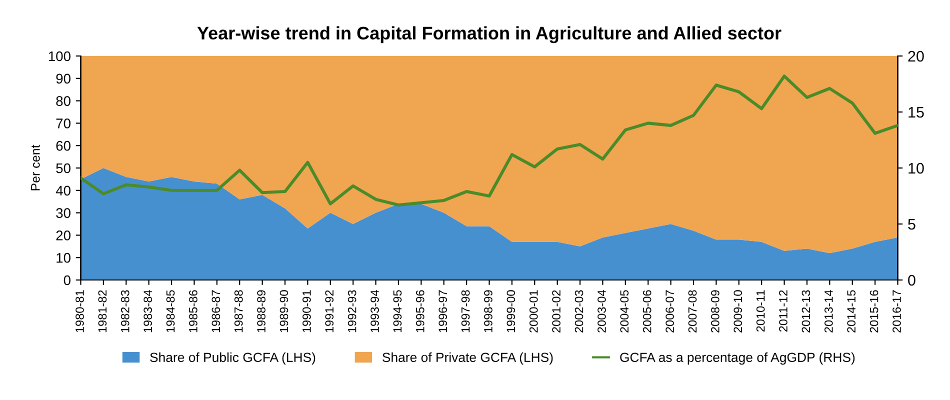 Image resolution: width=950 pixels, height=400 pixels. What do you see at coordinates (912, 224) in the screenshot?
I see `y2-tick-label: 5` at bounding box center [912, 224].